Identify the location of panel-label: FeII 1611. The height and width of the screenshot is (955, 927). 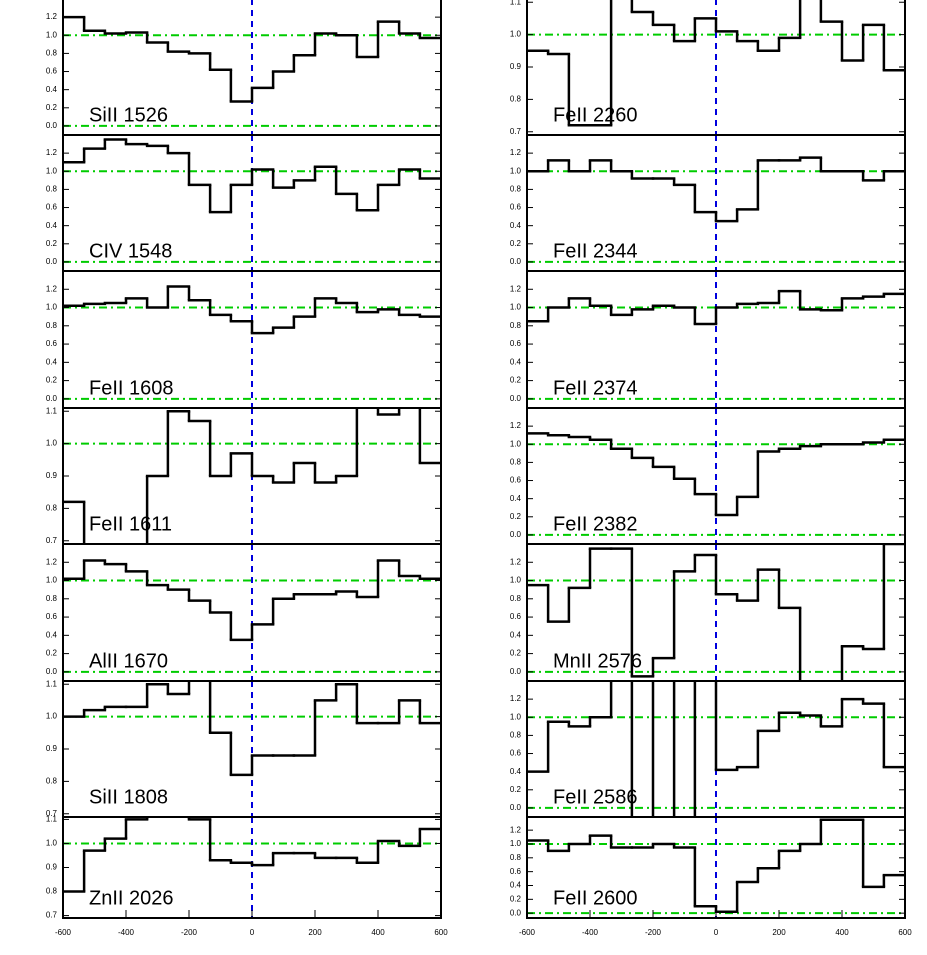
(130, 524).